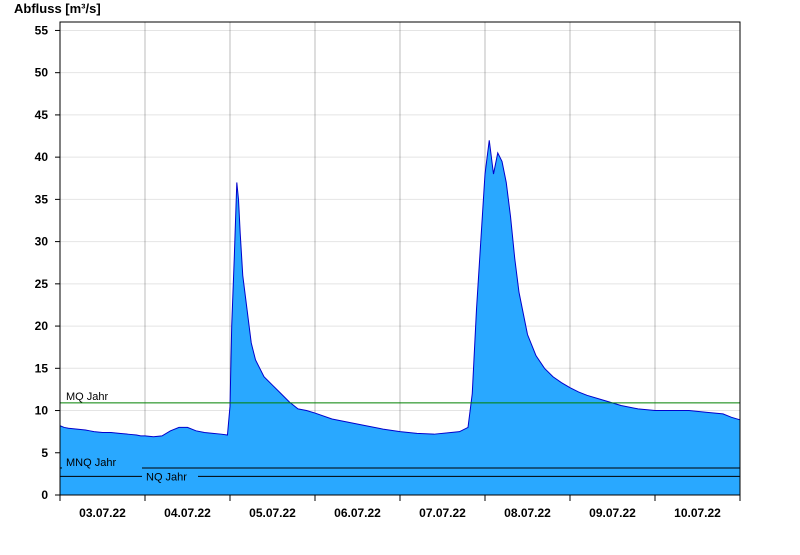 This screenshot has width=800, height=555. I want to click on x-tick-label-2: 05.07.22, so click(272, 513).